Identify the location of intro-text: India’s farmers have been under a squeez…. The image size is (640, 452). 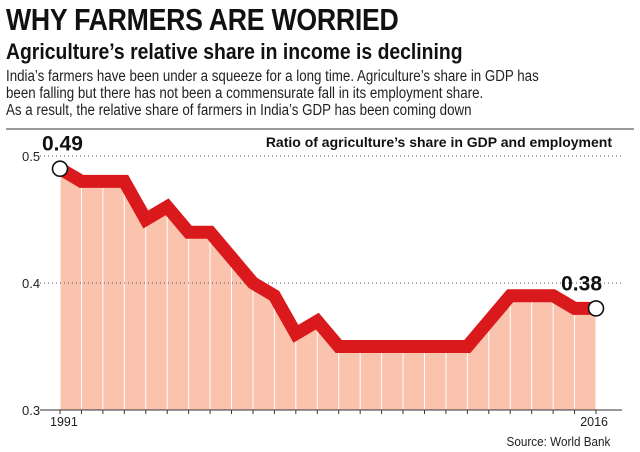
(315, 93).